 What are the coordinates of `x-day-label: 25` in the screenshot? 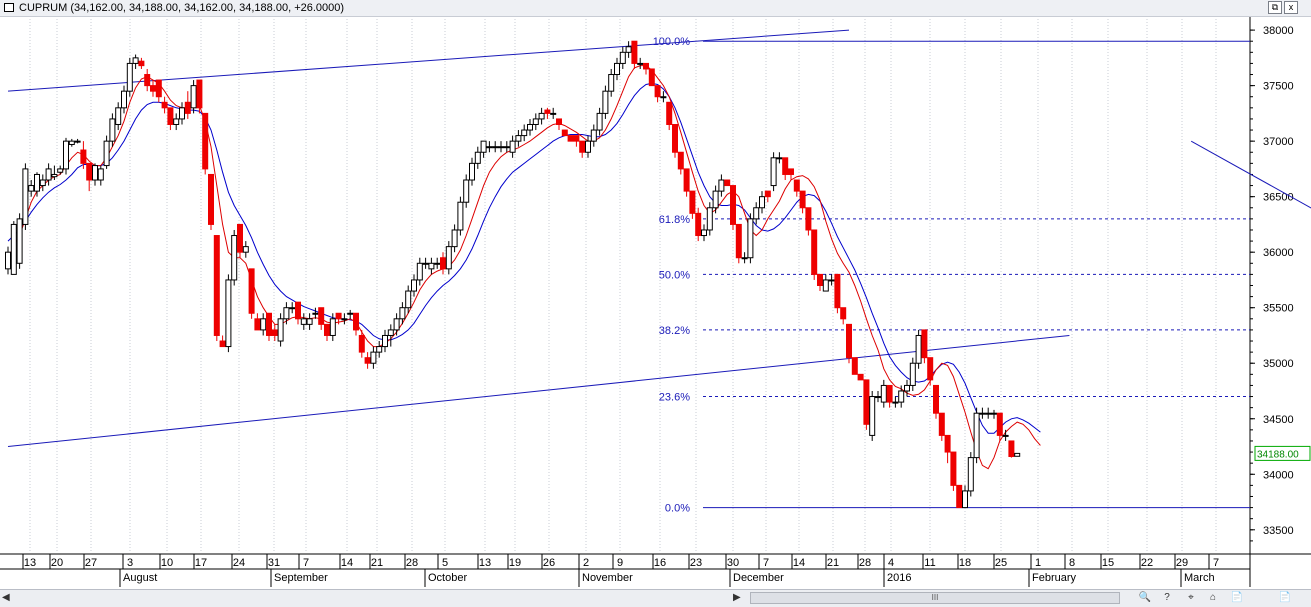 It's located at (1001, 563).